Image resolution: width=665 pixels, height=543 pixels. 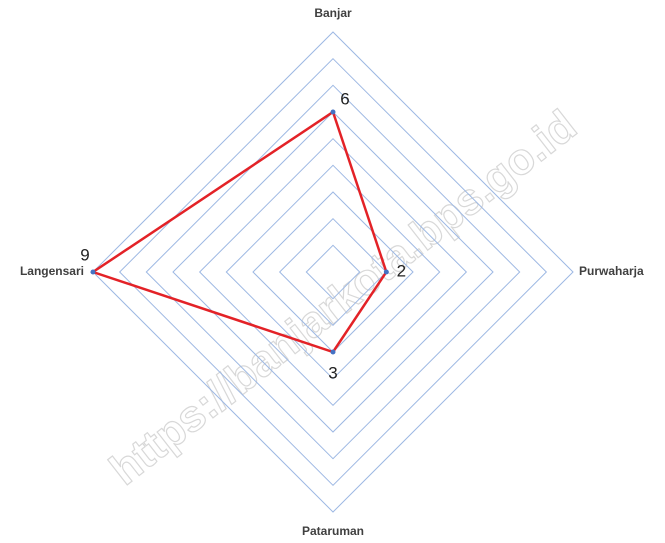 I want to click on value-label: 9, so click(x=84, y=254).